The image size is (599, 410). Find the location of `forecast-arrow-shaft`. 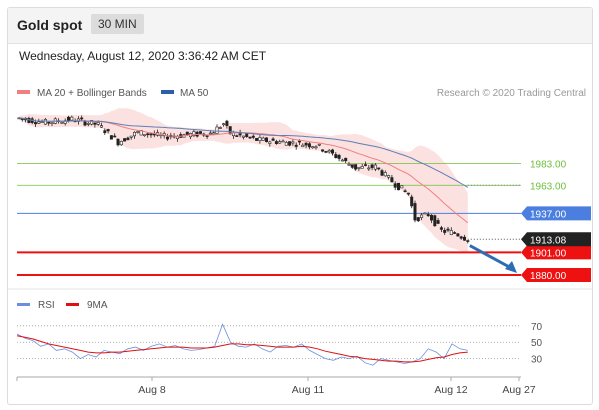

forecast-arrow-shaft is located at coordinates (491, 257).